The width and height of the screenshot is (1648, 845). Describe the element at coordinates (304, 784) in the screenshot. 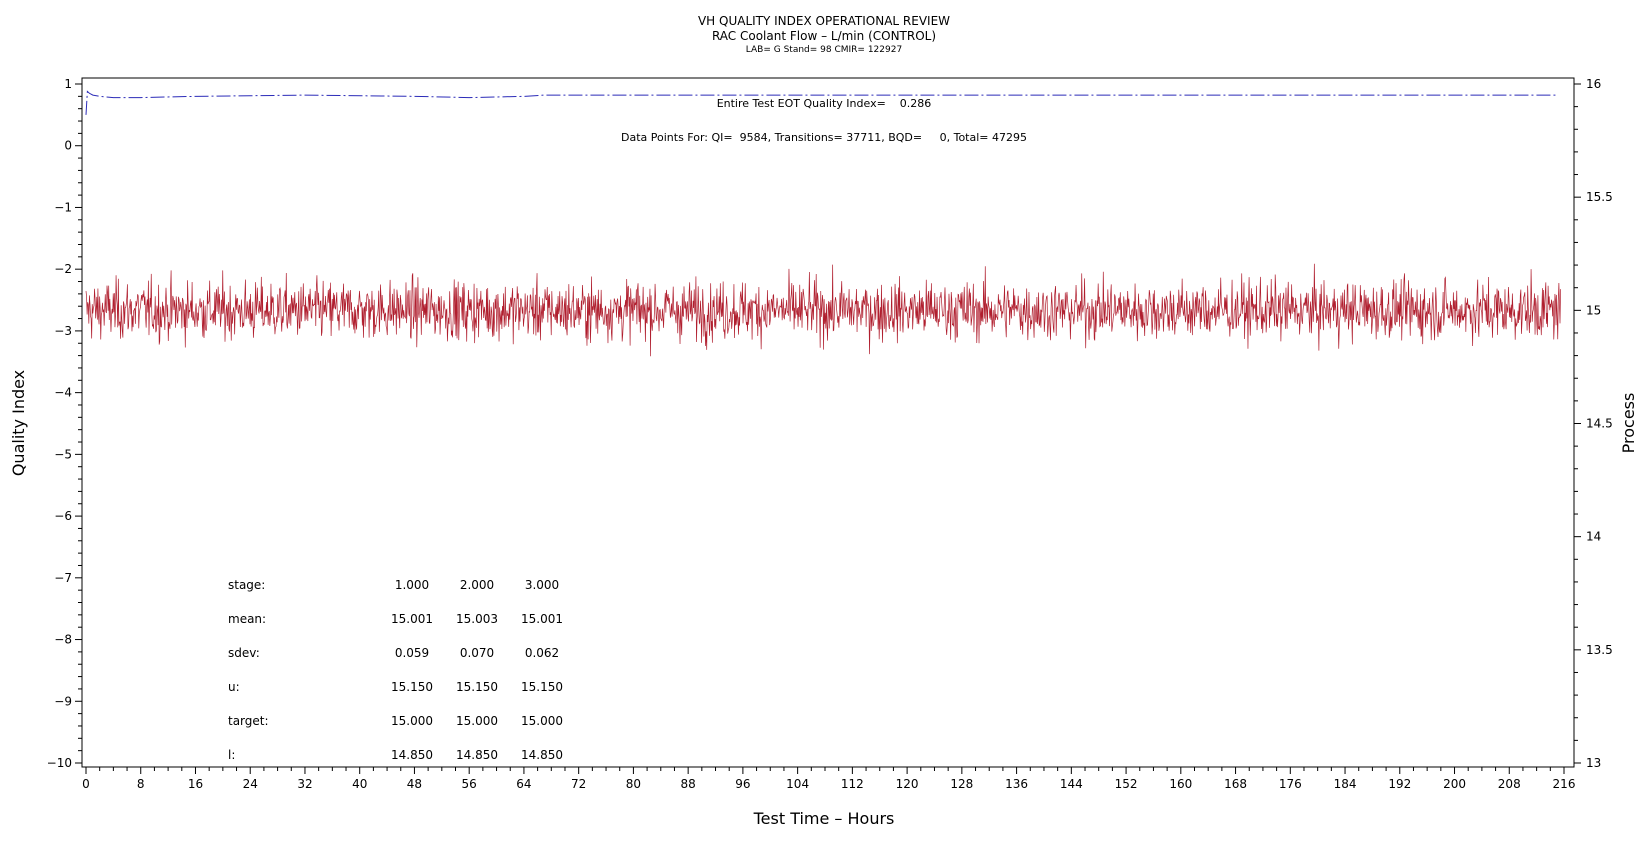

I see `x-tick-label: 32` at that location.